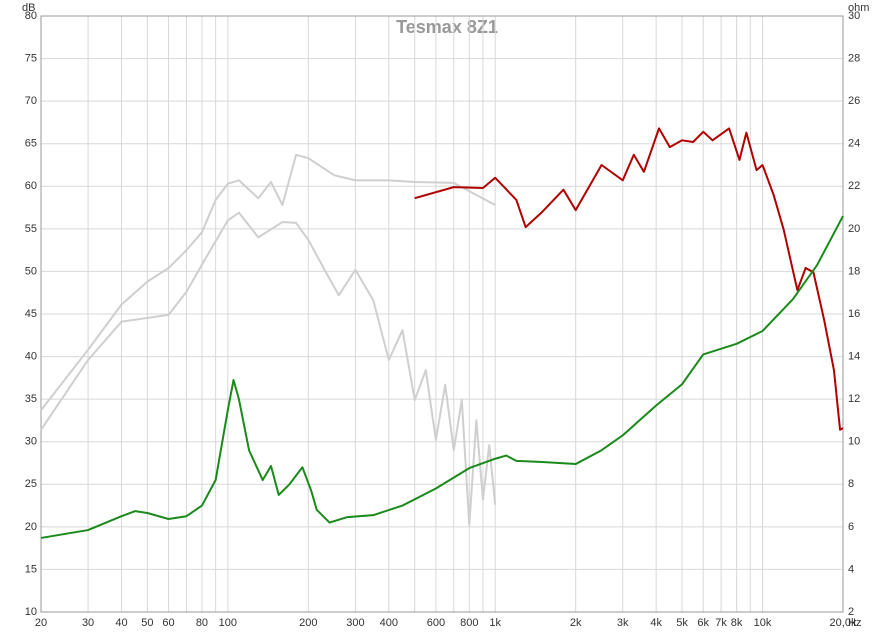  What do you see at coordinates (495, 623) in the screenshot?
I see `x-tick-label: 1k` at bounding box center [495, 623].